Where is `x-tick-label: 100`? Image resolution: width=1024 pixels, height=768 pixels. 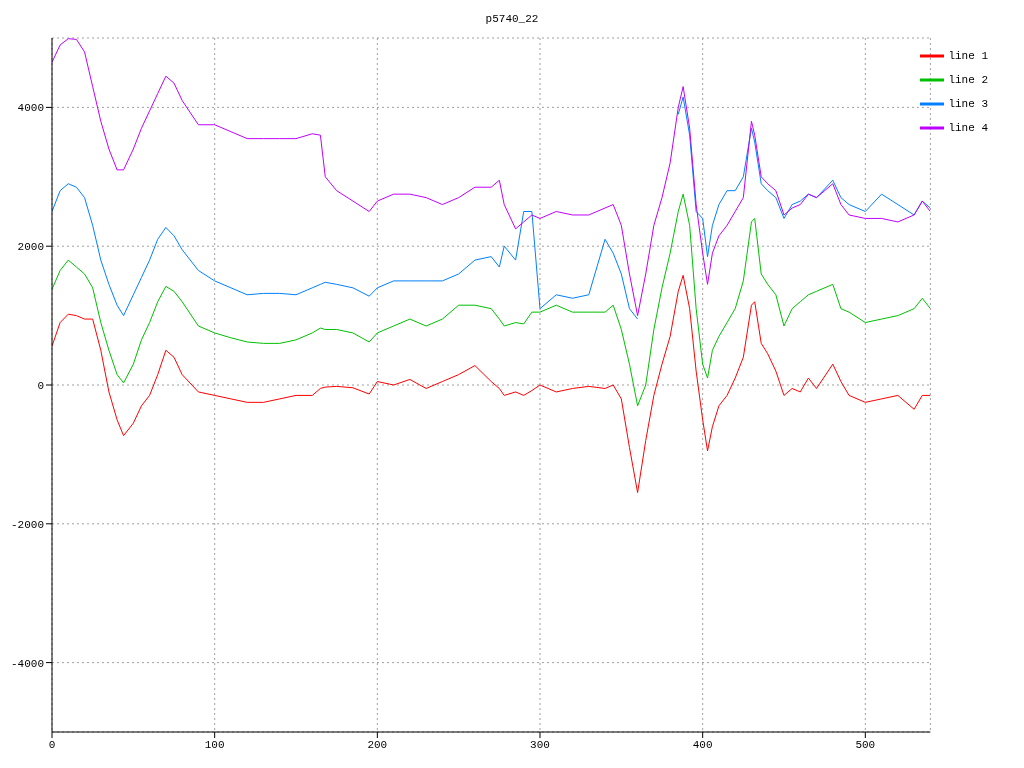
x-tick-label: 100 is located at coordinates (214, 744).